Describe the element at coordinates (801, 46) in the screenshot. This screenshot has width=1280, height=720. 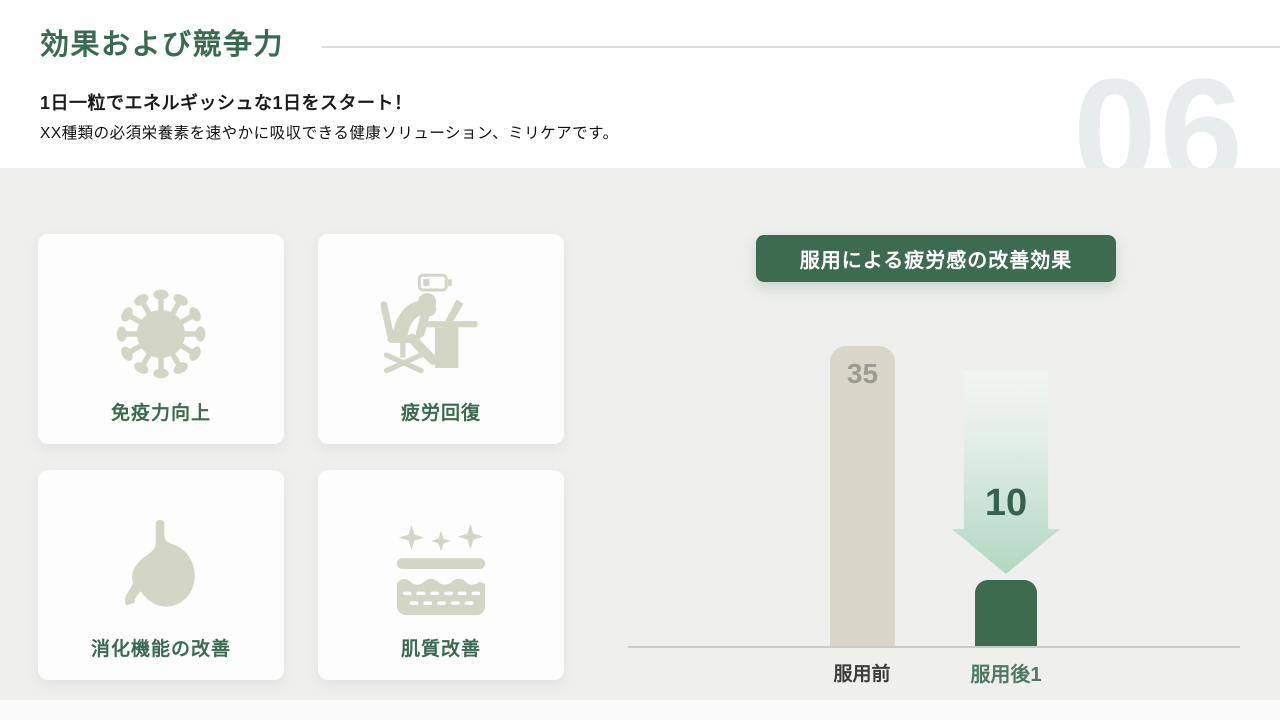
I see `title-divider-line` at that location.